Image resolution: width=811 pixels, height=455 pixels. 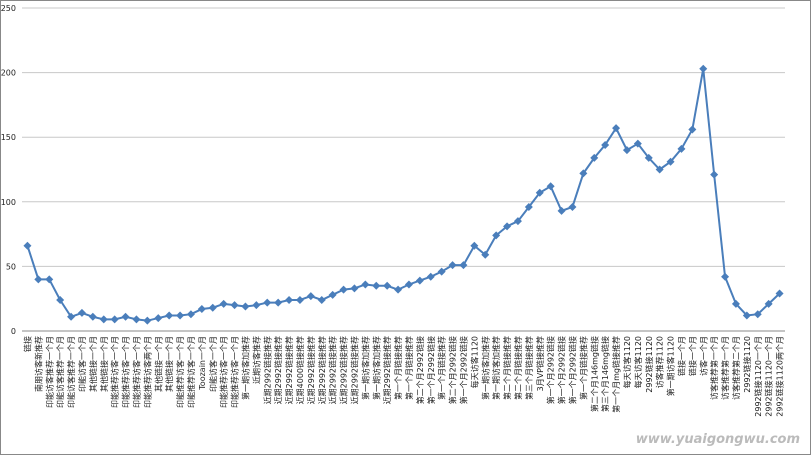 I want to click on y-tick-label: 0, so click(x=13, y=331).